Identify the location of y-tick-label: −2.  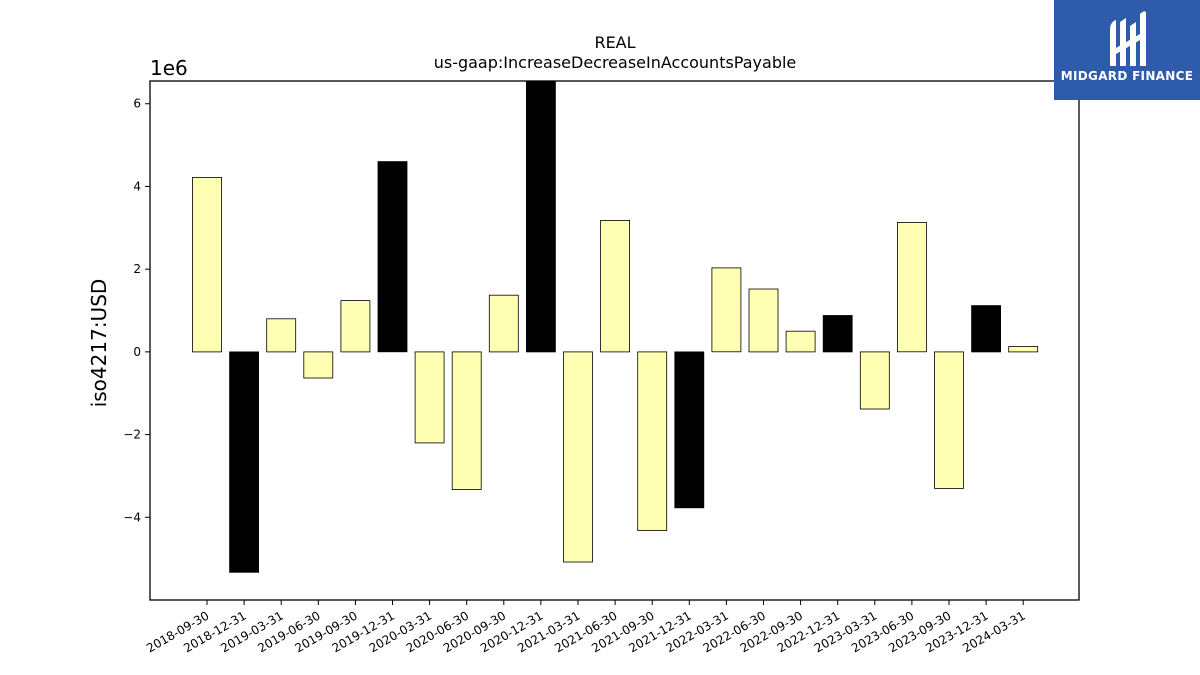
(132, 435).